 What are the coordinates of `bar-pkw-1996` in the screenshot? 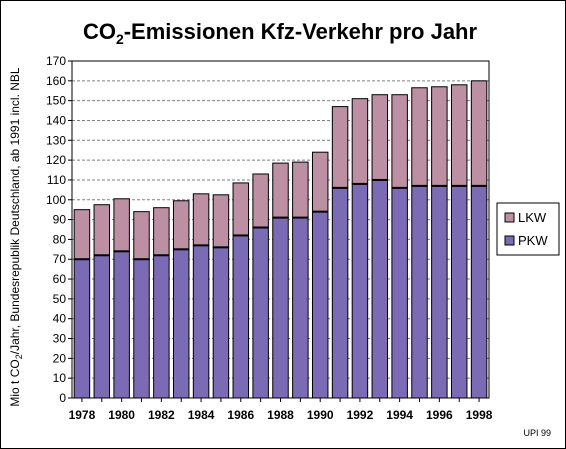 It's located at (439, 292).